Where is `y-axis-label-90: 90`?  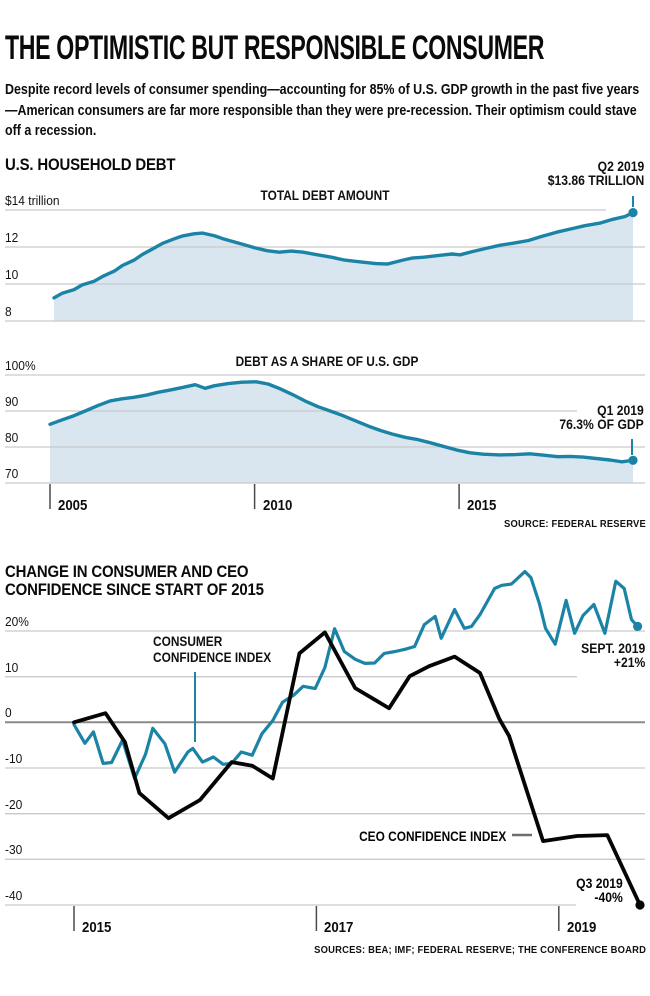
y-axis-label-90: 90 is located at coordinates (12, 401).